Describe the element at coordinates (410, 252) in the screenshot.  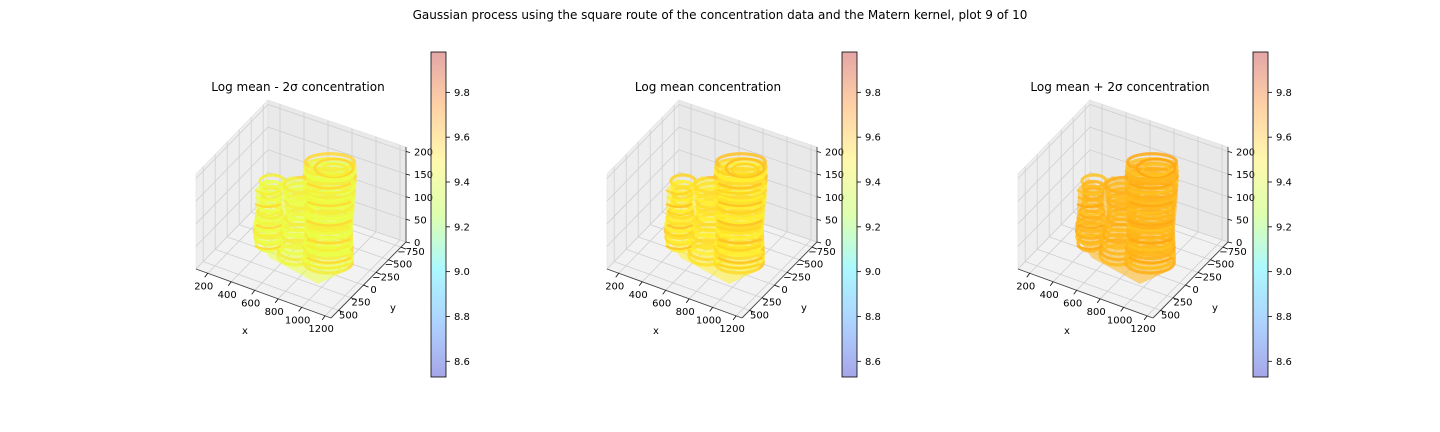
I see `y-tick-label: −750` at that location.